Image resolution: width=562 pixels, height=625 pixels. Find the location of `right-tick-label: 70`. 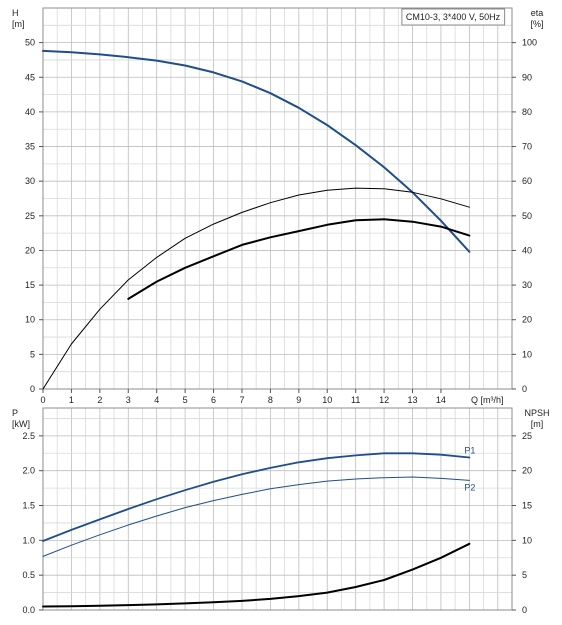

right-tick-label: 70 is located at coordinates (527, 147).